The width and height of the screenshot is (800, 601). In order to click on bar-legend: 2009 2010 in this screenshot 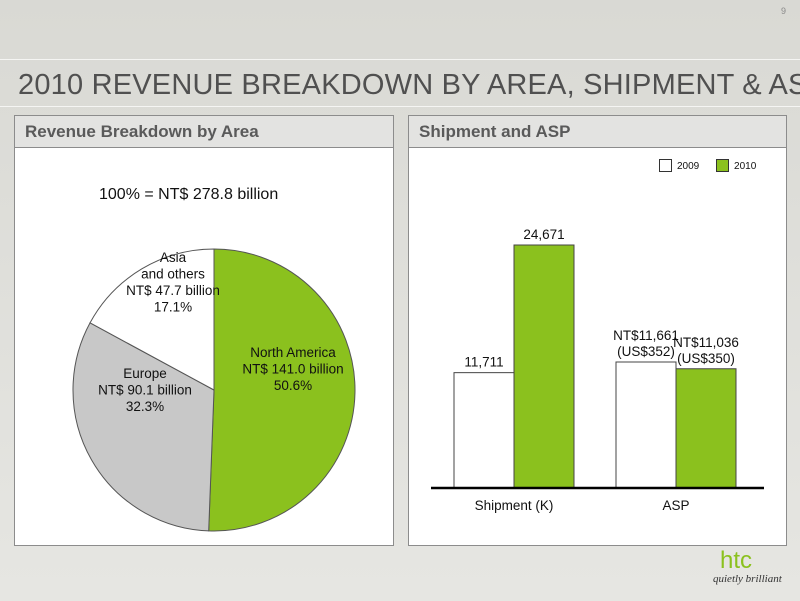, I will do `click(714, 166)`.